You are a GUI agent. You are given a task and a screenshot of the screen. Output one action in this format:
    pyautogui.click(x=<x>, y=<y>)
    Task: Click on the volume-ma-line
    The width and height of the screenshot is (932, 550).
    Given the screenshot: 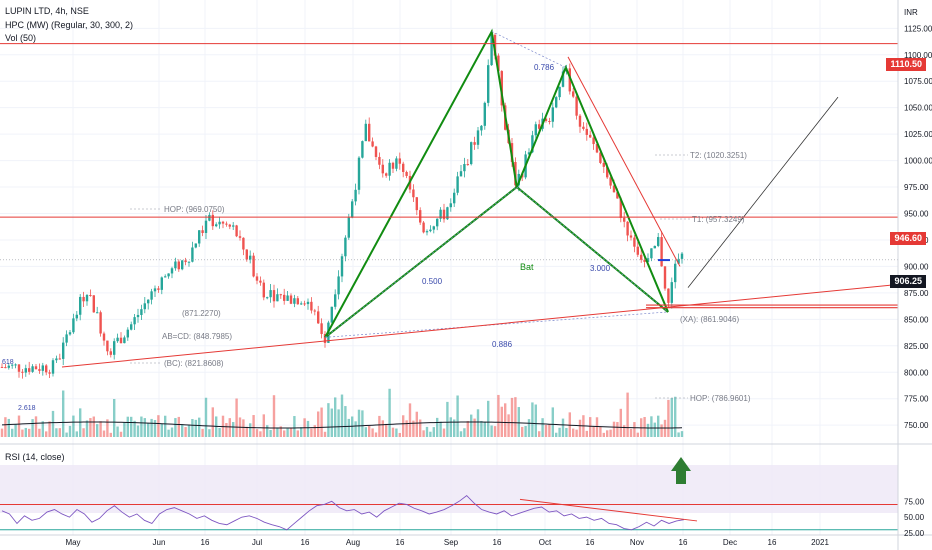 What is the action you would take?
    pyautogui.click(x=342, y=425)
    